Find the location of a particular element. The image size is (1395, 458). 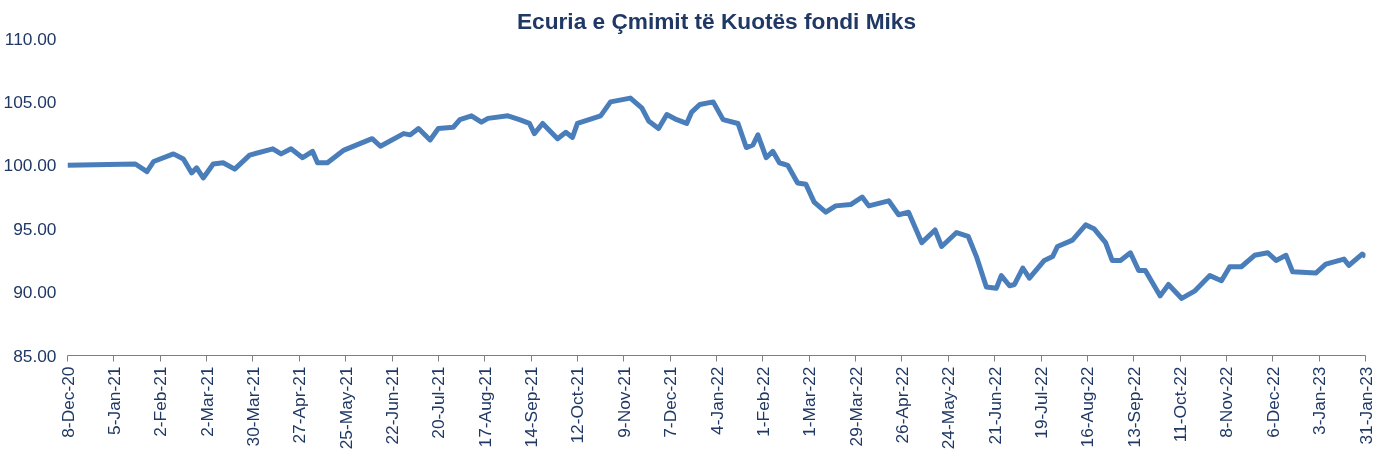

x-tick-label: 1-Feb-22 is located at coordinates (762, 401).